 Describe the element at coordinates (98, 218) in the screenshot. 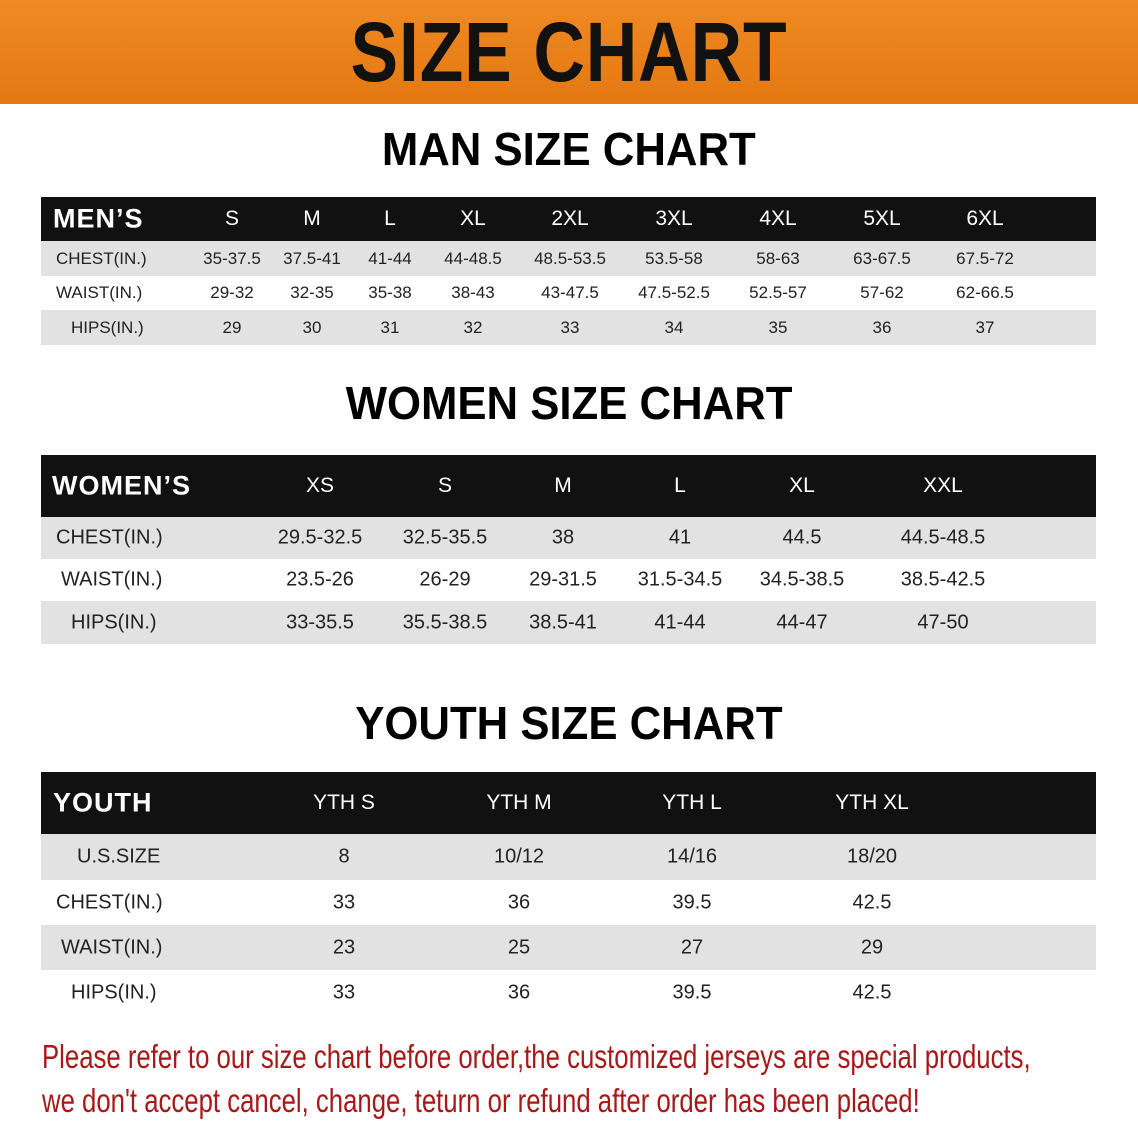

I see `table-title-cell: MEN’S` at that location.